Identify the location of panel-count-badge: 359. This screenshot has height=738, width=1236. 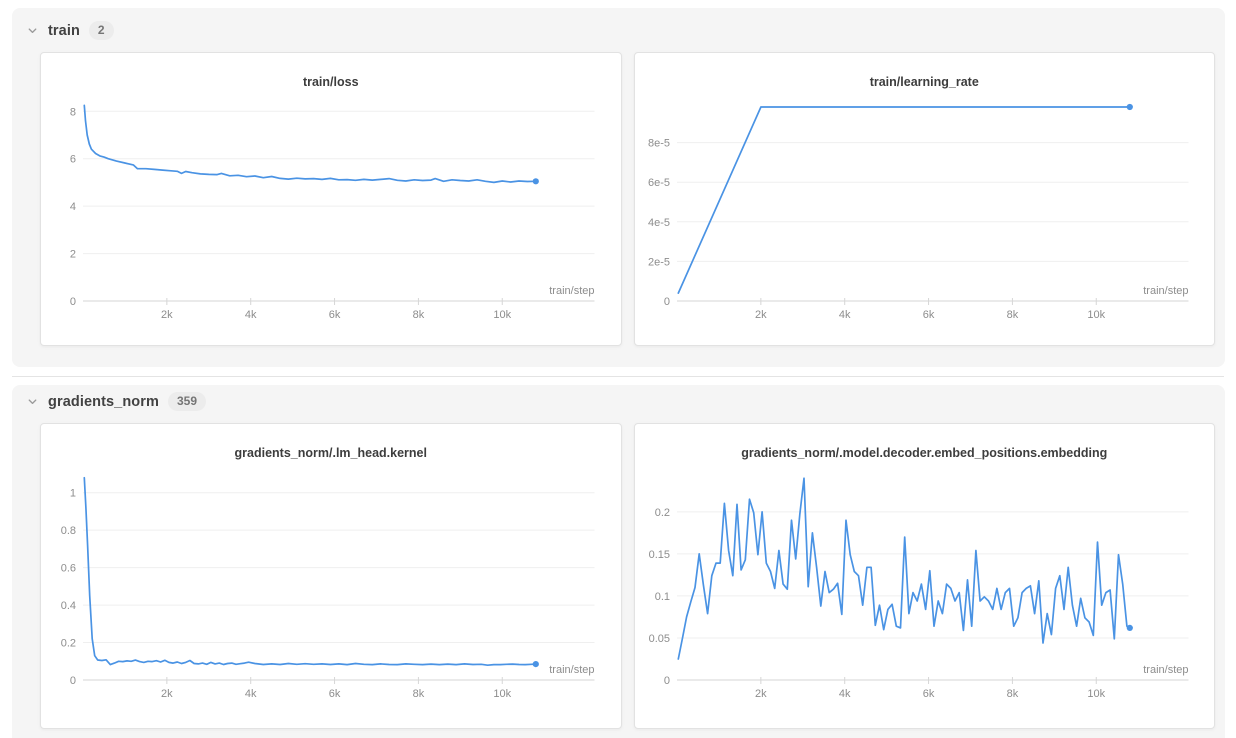
(187, 401).